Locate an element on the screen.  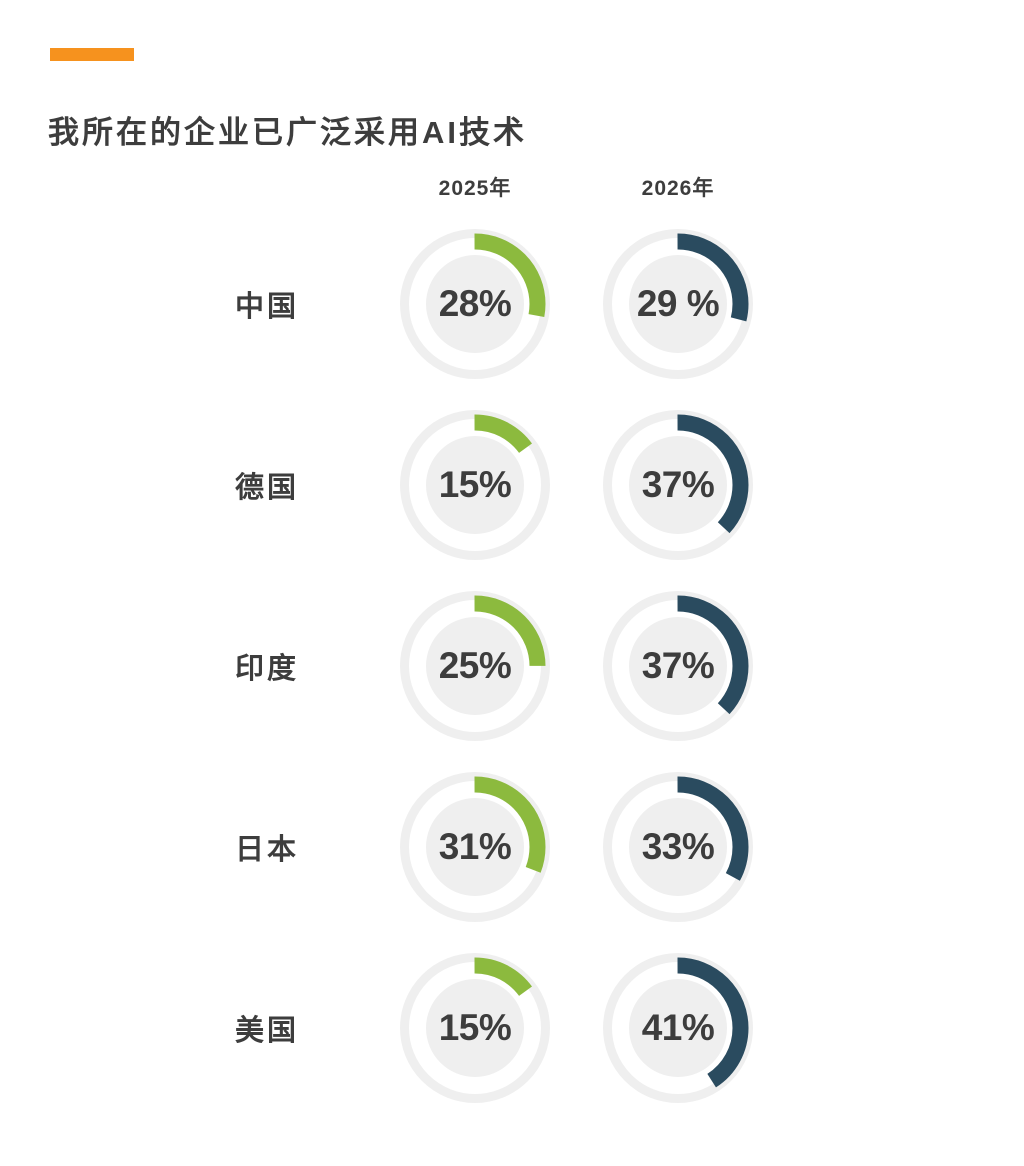
donut-2026: 41% is located at coordinates (678, 1028).